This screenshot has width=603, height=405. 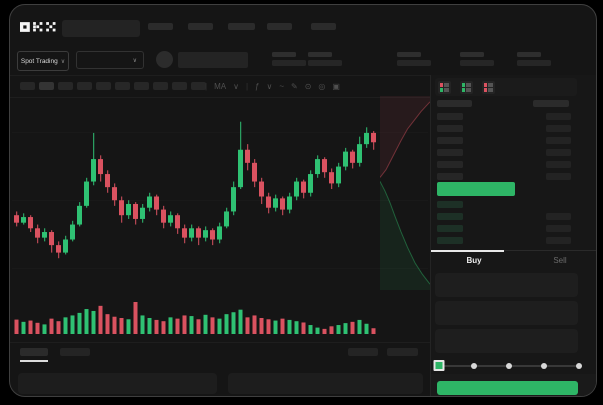 What do you see at coordinates (467, 251) in the screenshot?
I see `active-tab-indicator` at bounding box center [467, 251].